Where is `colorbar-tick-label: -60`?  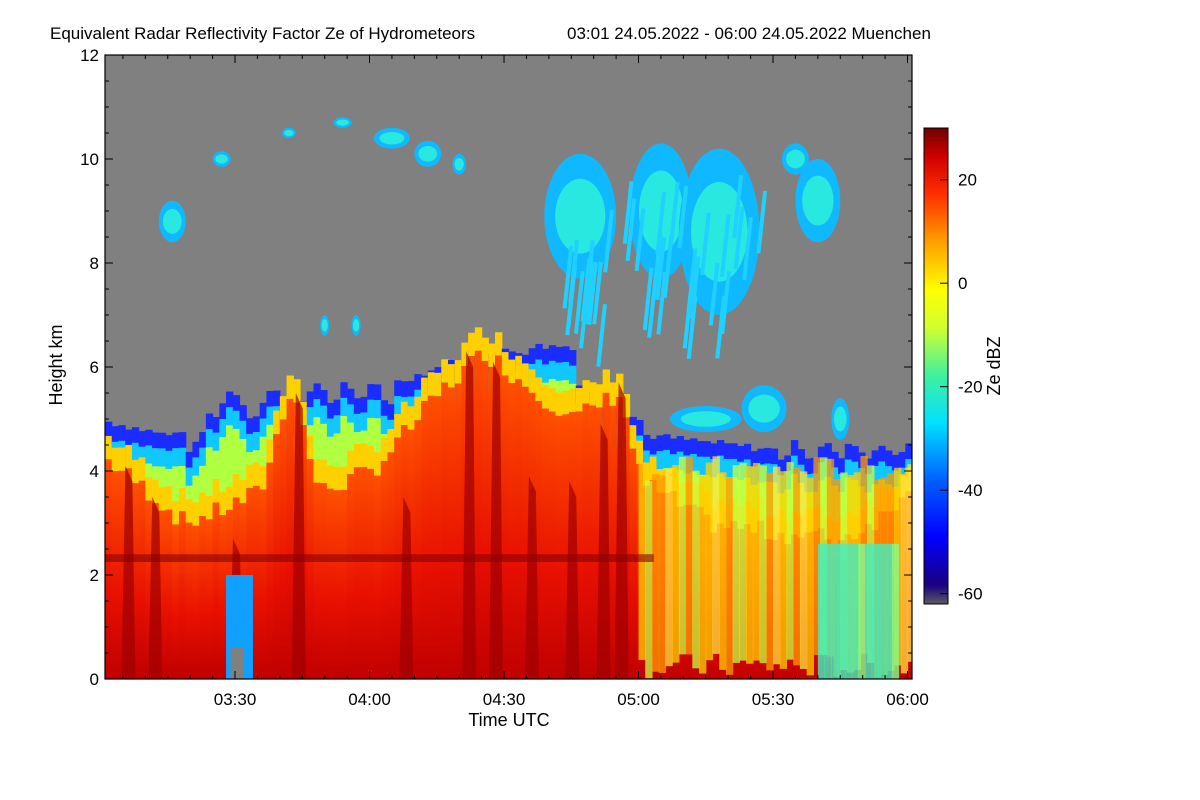
colorbar-tick-label: -60 is located at coordinates (970, 594).